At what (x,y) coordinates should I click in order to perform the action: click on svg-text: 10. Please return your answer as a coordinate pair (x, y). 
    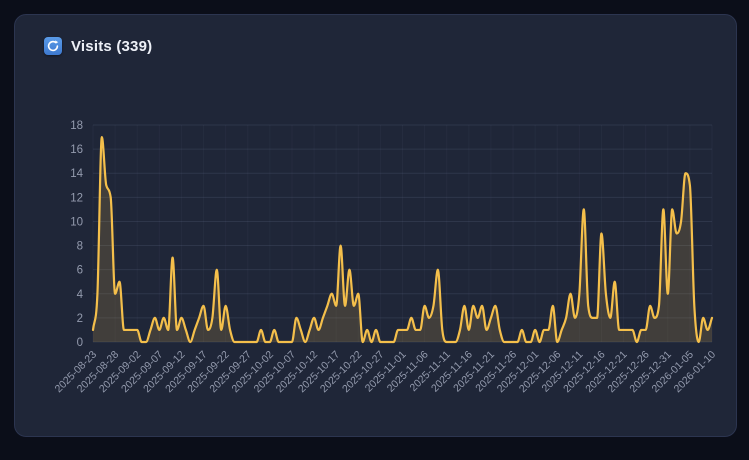
    Looking at the image, I should click on (76, 222).